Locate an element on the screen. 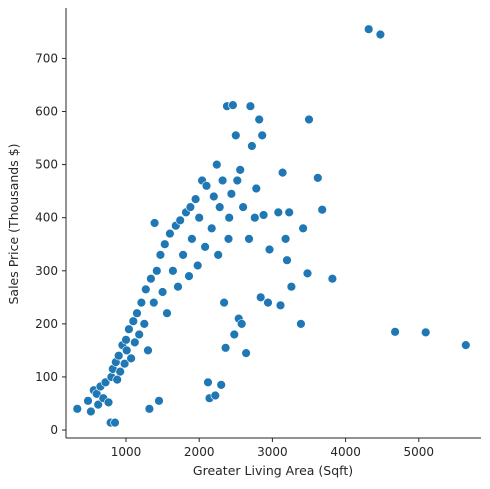 This screenshot has height=489, width=490. y-axis-ticks: 0 100 200 300 400 500 600 700 is located at coordinates (50, 244).